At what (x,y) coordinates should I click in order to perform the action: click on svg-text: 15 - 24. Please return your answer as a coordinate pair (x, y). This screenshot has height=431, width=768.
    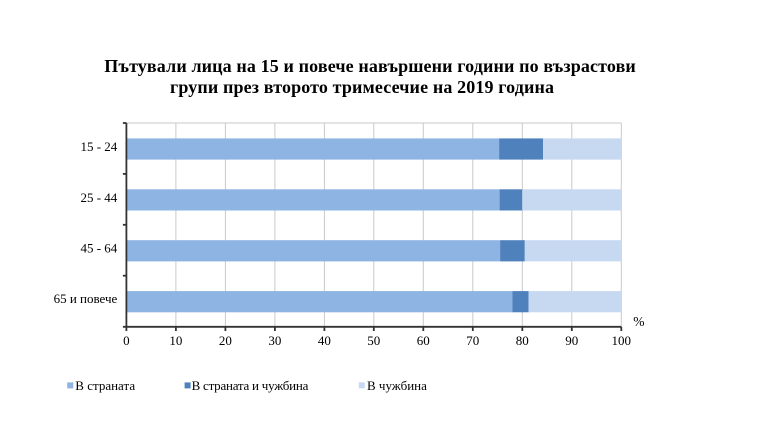
    Looking at the image, I should click on (98, 146).